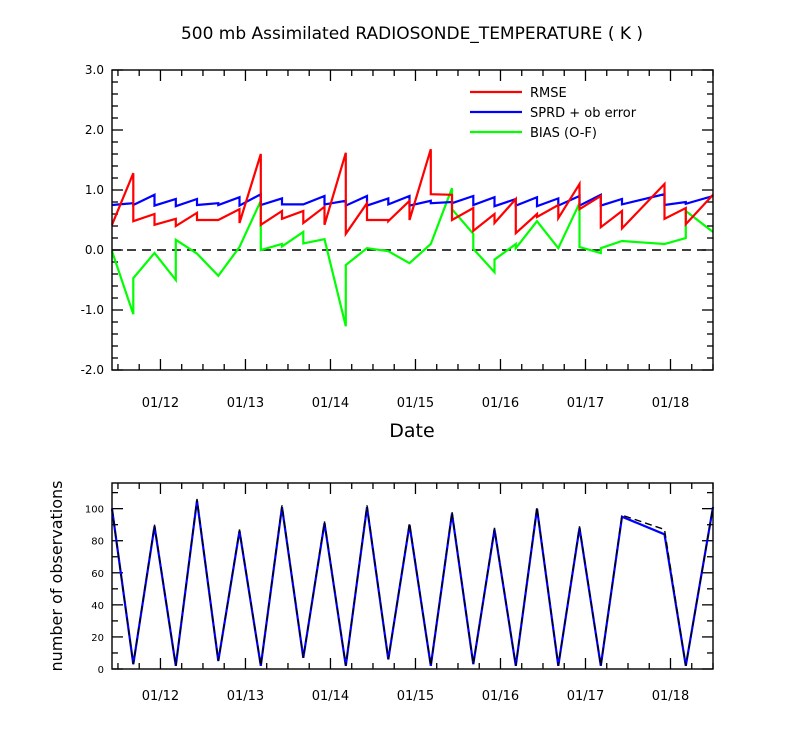 This screenshot has width=800, height=750. Describe the element at coordinates (330, 403) in the screenshot. I see `top-x-tick-label: 01/14` at that location.